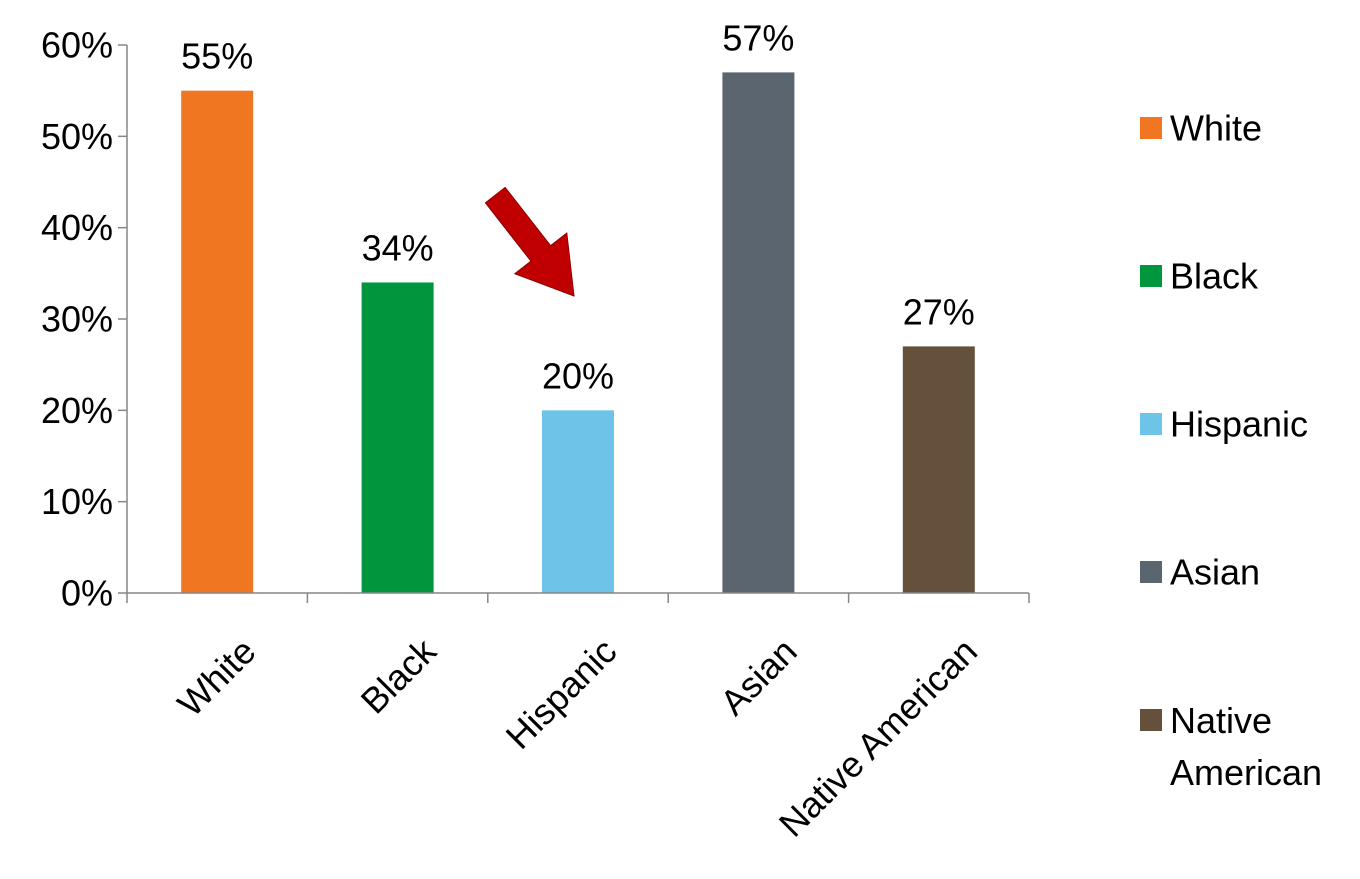 Image resolution: width=1360 pixels, height=879 pixels. I want to click on y-tick-label: 60%, so click(77, 45).